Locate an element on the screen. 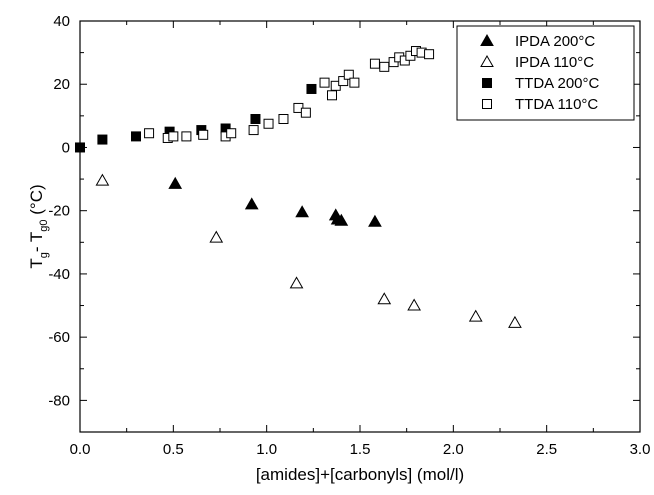 The width and height of the screenshot is (654, 495). x-tick-label: 3.0 is located at coordinates (640, 449).